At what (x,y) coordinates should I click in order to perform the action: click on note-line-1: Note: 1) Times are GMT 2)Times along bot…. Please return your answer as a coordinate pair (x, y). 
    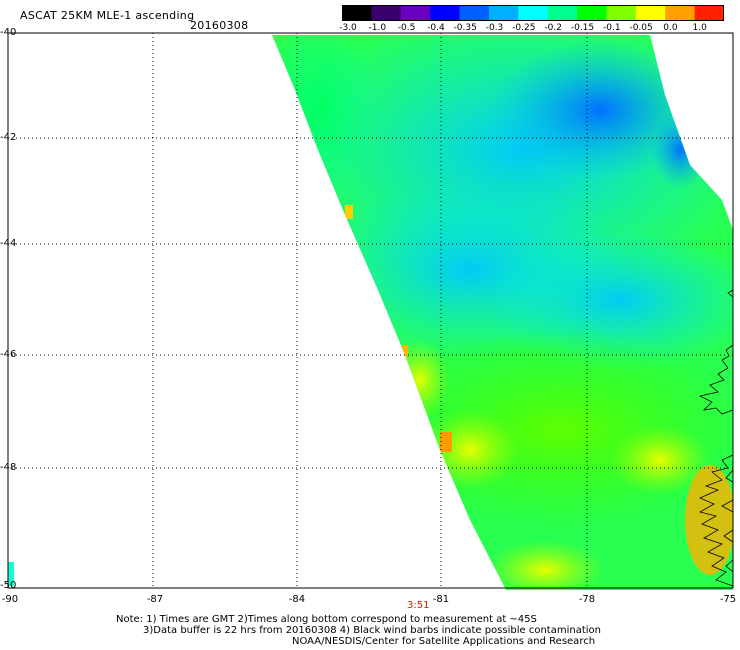
    Looking at the image, I should click on (326, 619).